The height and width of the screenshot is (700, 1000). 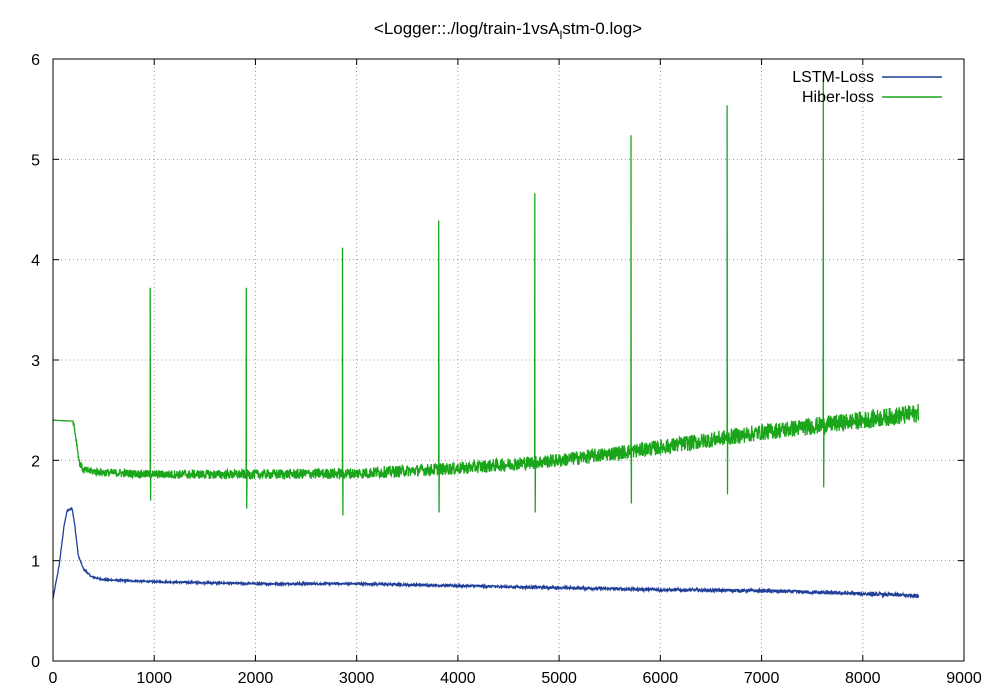 I want to click on y-tick-label: 6, so click(x=35, y=60).